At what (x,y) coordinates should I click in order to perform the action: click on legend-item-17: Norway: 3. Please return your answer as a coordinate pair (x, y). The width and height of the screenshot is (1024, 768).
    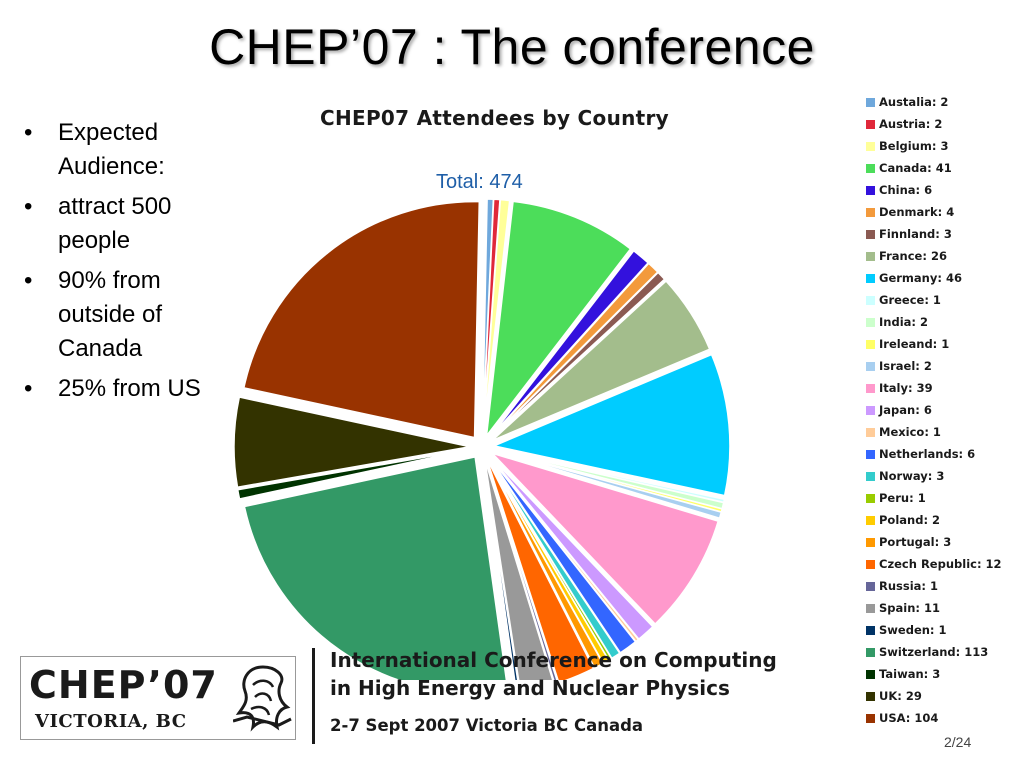
    Looking at the image, I should click on (934, 476).